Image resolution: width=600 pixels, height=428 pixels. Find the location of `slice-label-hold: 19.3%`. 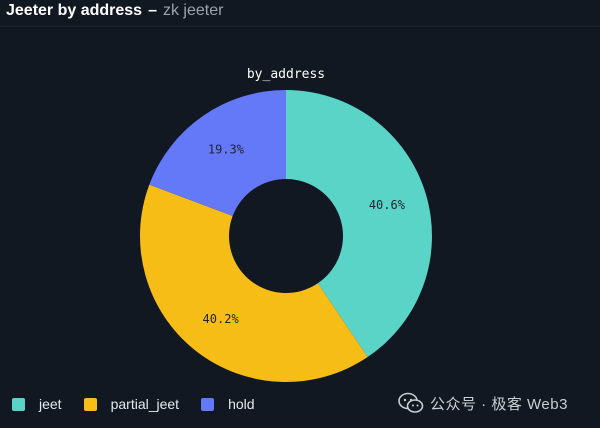

slice-label-hold: 19.3% is located at coordinates (226, 149).